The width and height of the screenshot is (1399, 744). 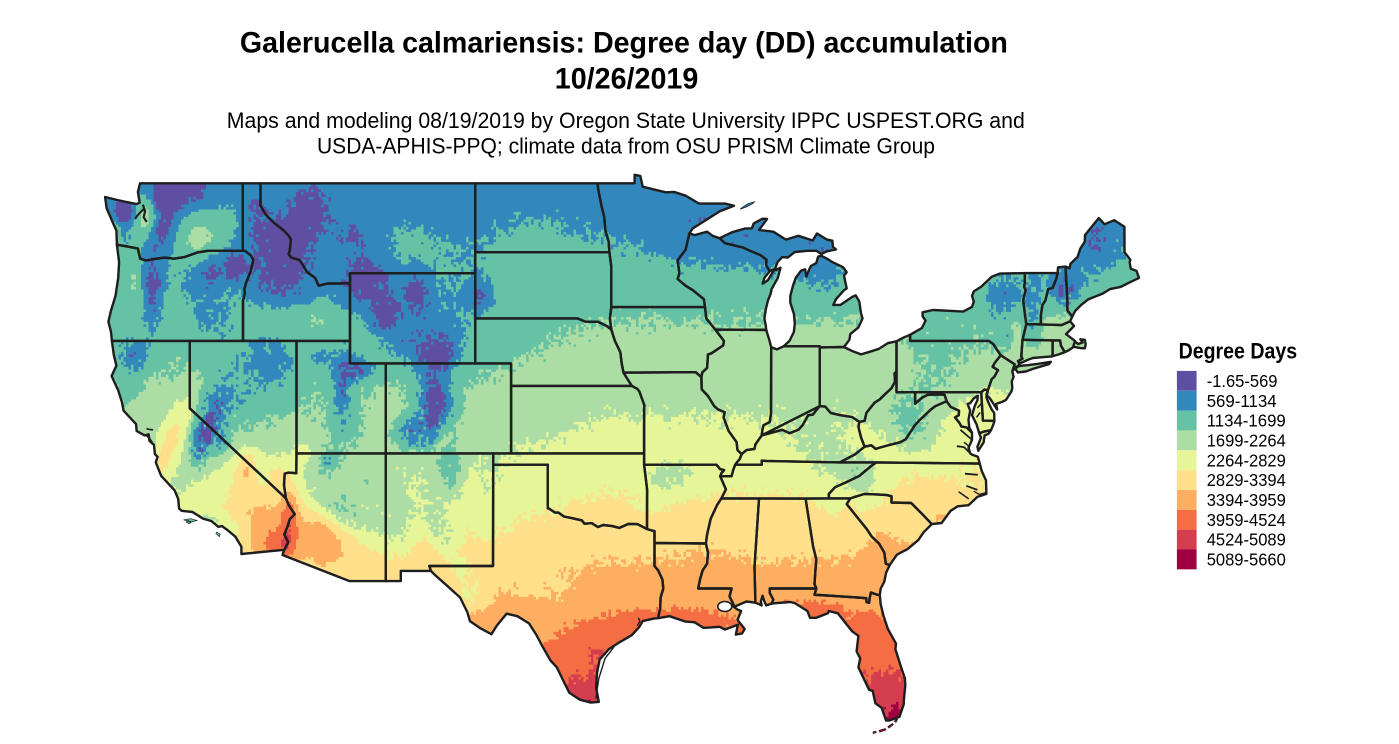 What do you see at coordinates (1246, 480) in the screenshot?
I see `svg-text: 2829-3394` at bounding box center [1246, 480].